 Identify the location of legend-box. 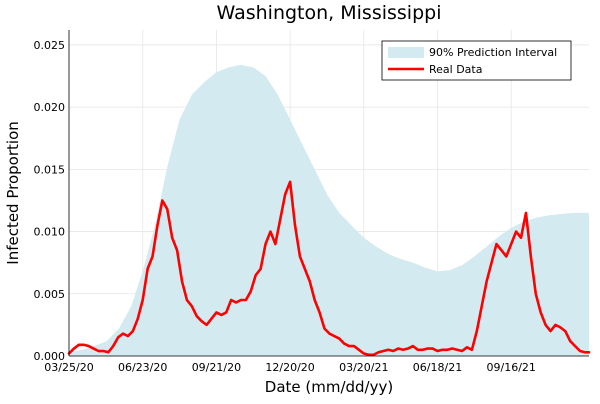
(476, 60).